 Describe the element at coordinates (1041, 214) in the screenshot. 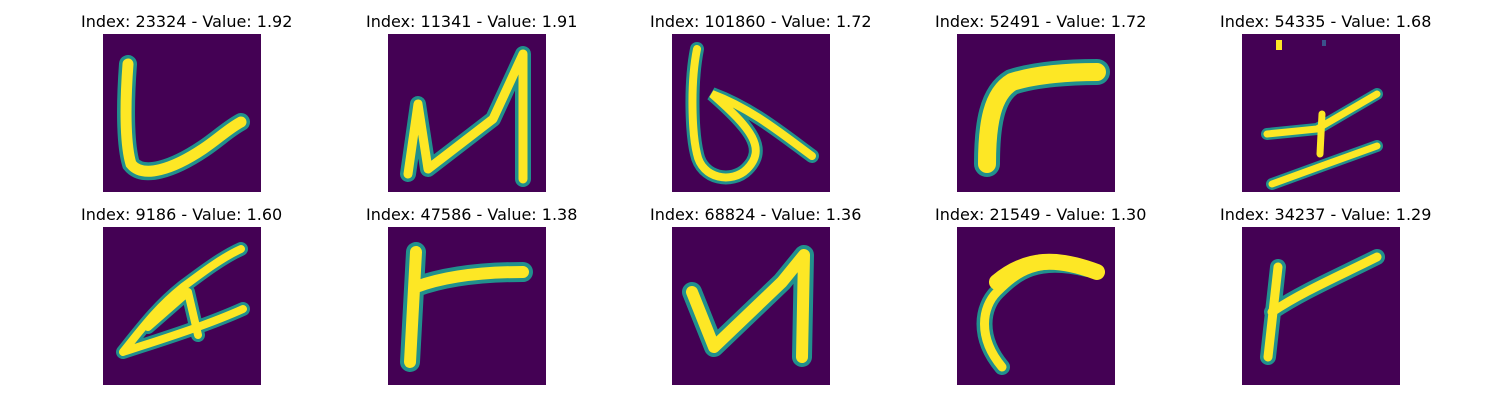

I see `panel-title: Index: 21549 - Value: 1.30` at that location.